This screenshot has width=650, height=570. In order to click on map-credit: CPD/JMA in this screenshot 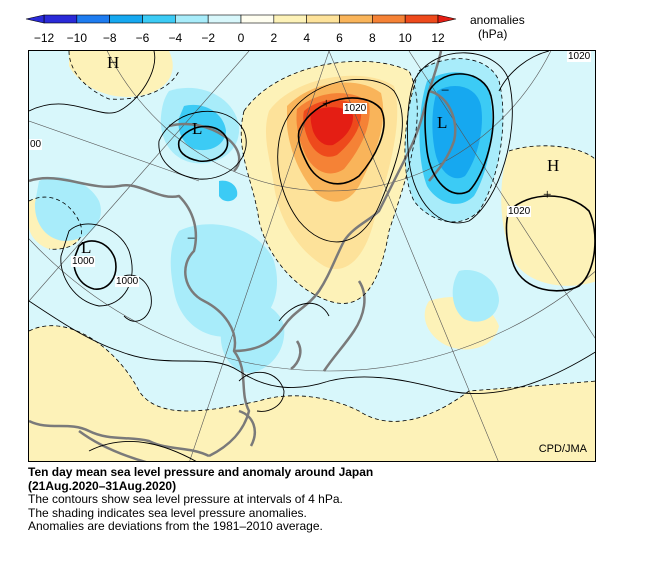, I will do `click(562, 449)`.